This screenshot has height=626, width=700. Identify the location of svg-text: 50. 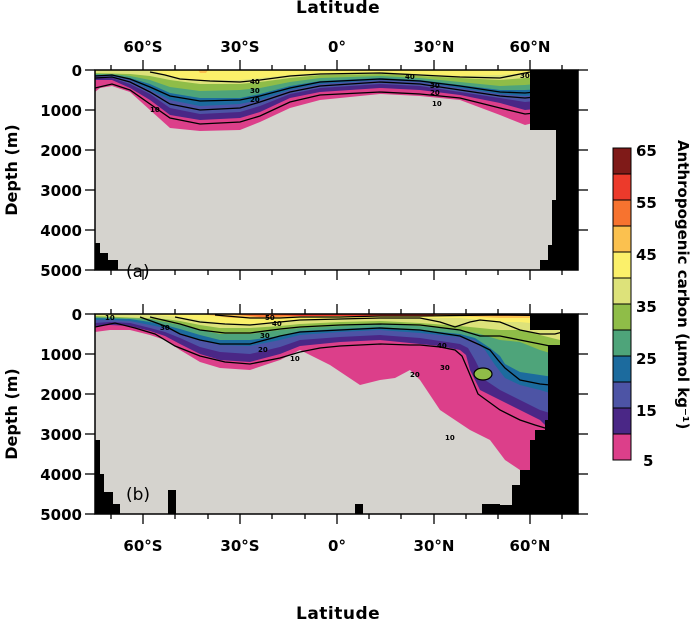
(270, 318).